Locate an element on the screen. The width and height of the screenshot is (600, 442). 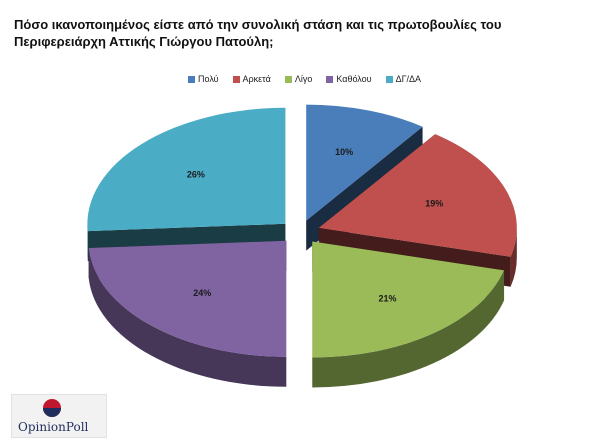
opinionpoll-logo: OpinionPoll is located at coordinates (59, 416).